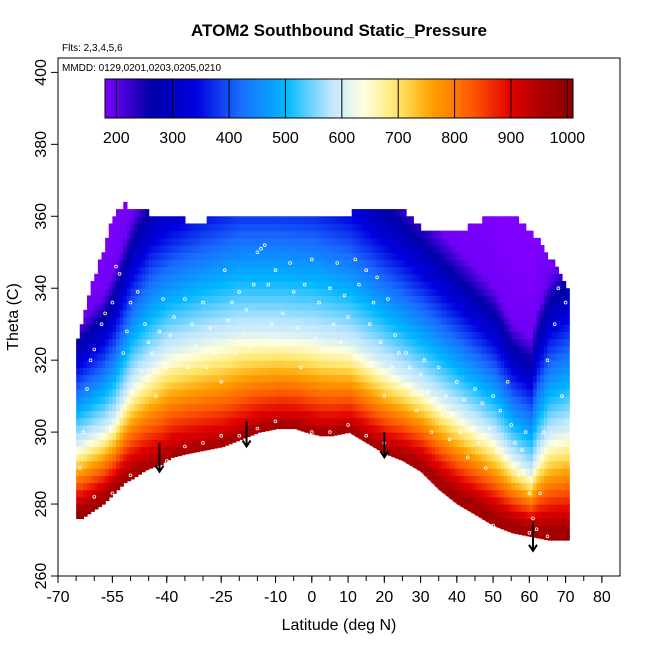 This screenshot has width=650, height=655. What do you see at coordinates (322, 480) in the screenshot?
I see `surface-band` at bounding box center [322, 480].